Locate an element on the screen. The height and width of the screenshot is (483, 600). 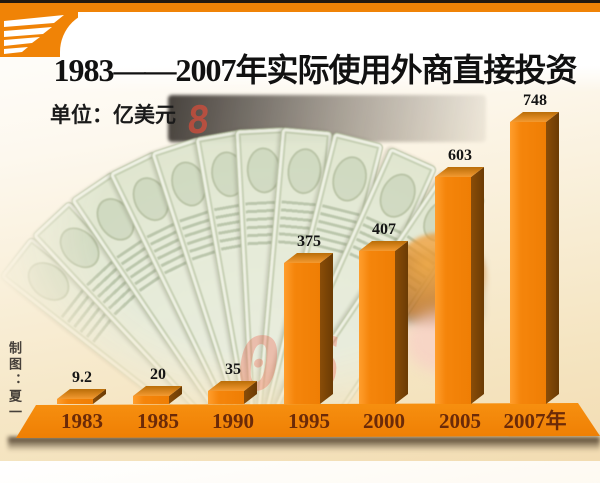
bar-1983 is located at coordinates (81, 396).